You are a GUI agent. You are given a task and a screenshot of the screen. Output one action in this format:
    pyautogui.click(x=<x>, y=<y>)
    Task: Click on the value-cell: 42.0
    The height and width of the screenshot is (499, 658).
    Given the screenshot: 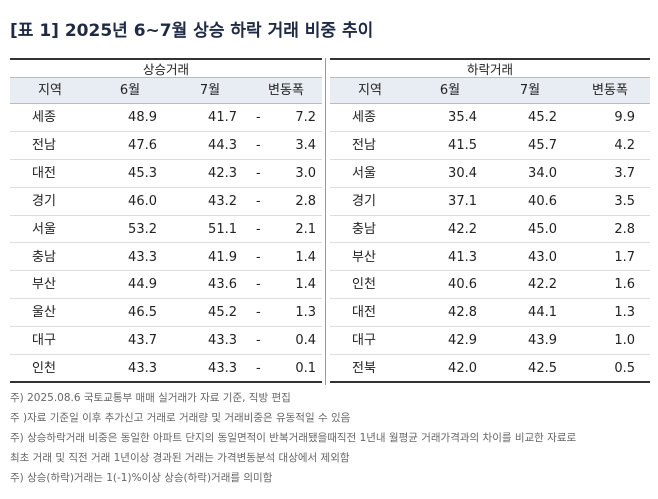 What is the action you would take?
    pyautogui.click(x=462, y=369)
    